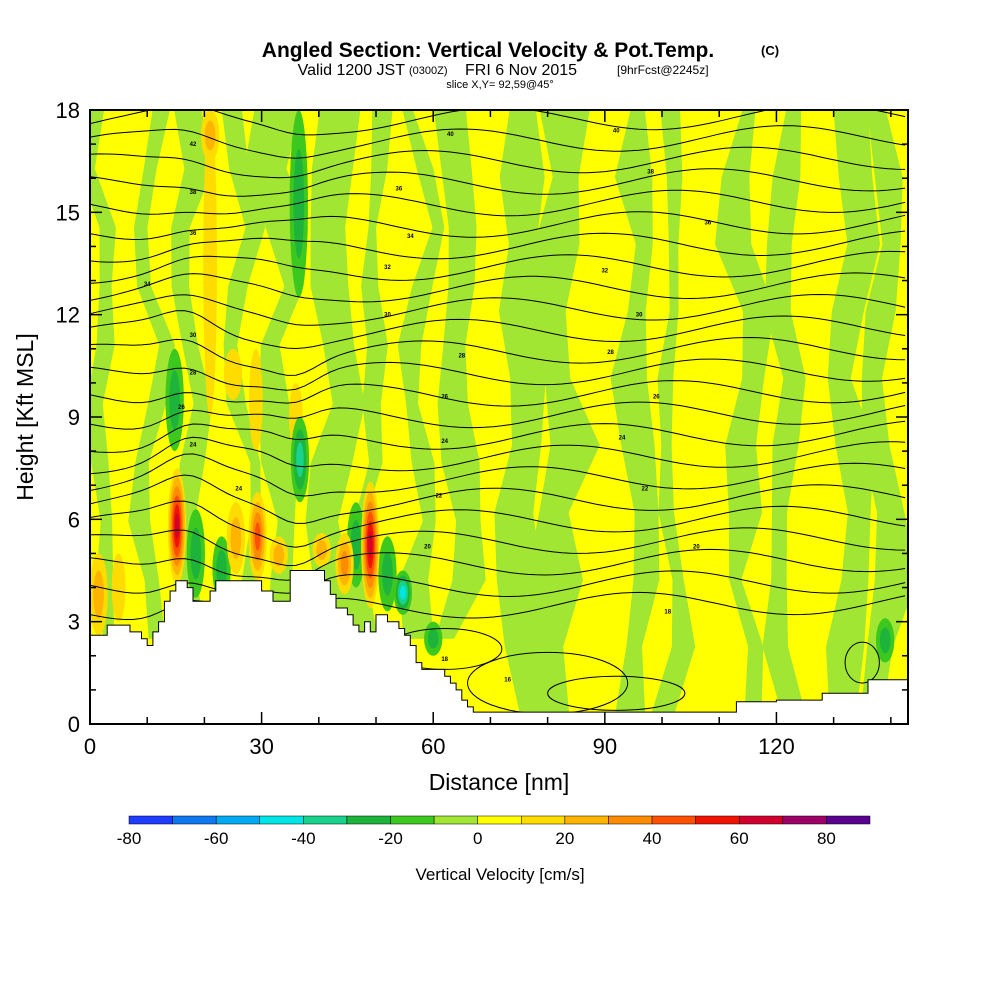 The image size is (1000, 1000). I want to click on y-tick-label: 15, so click(68, 212).